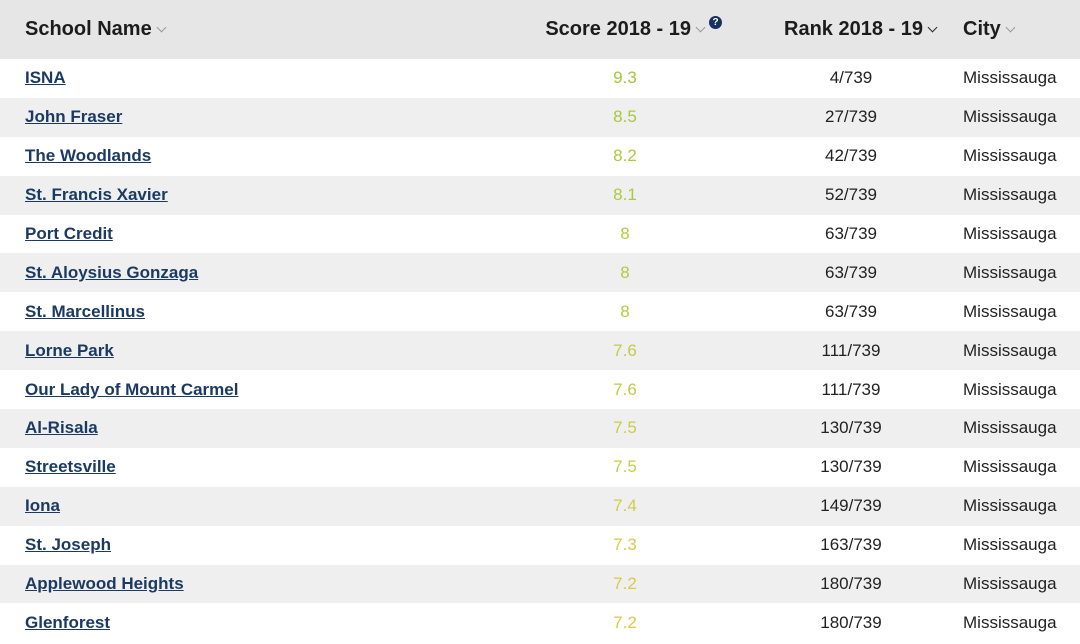  I want to click on table-row: Port Credit 8 63/739 Mississauga, so click(540, 234).